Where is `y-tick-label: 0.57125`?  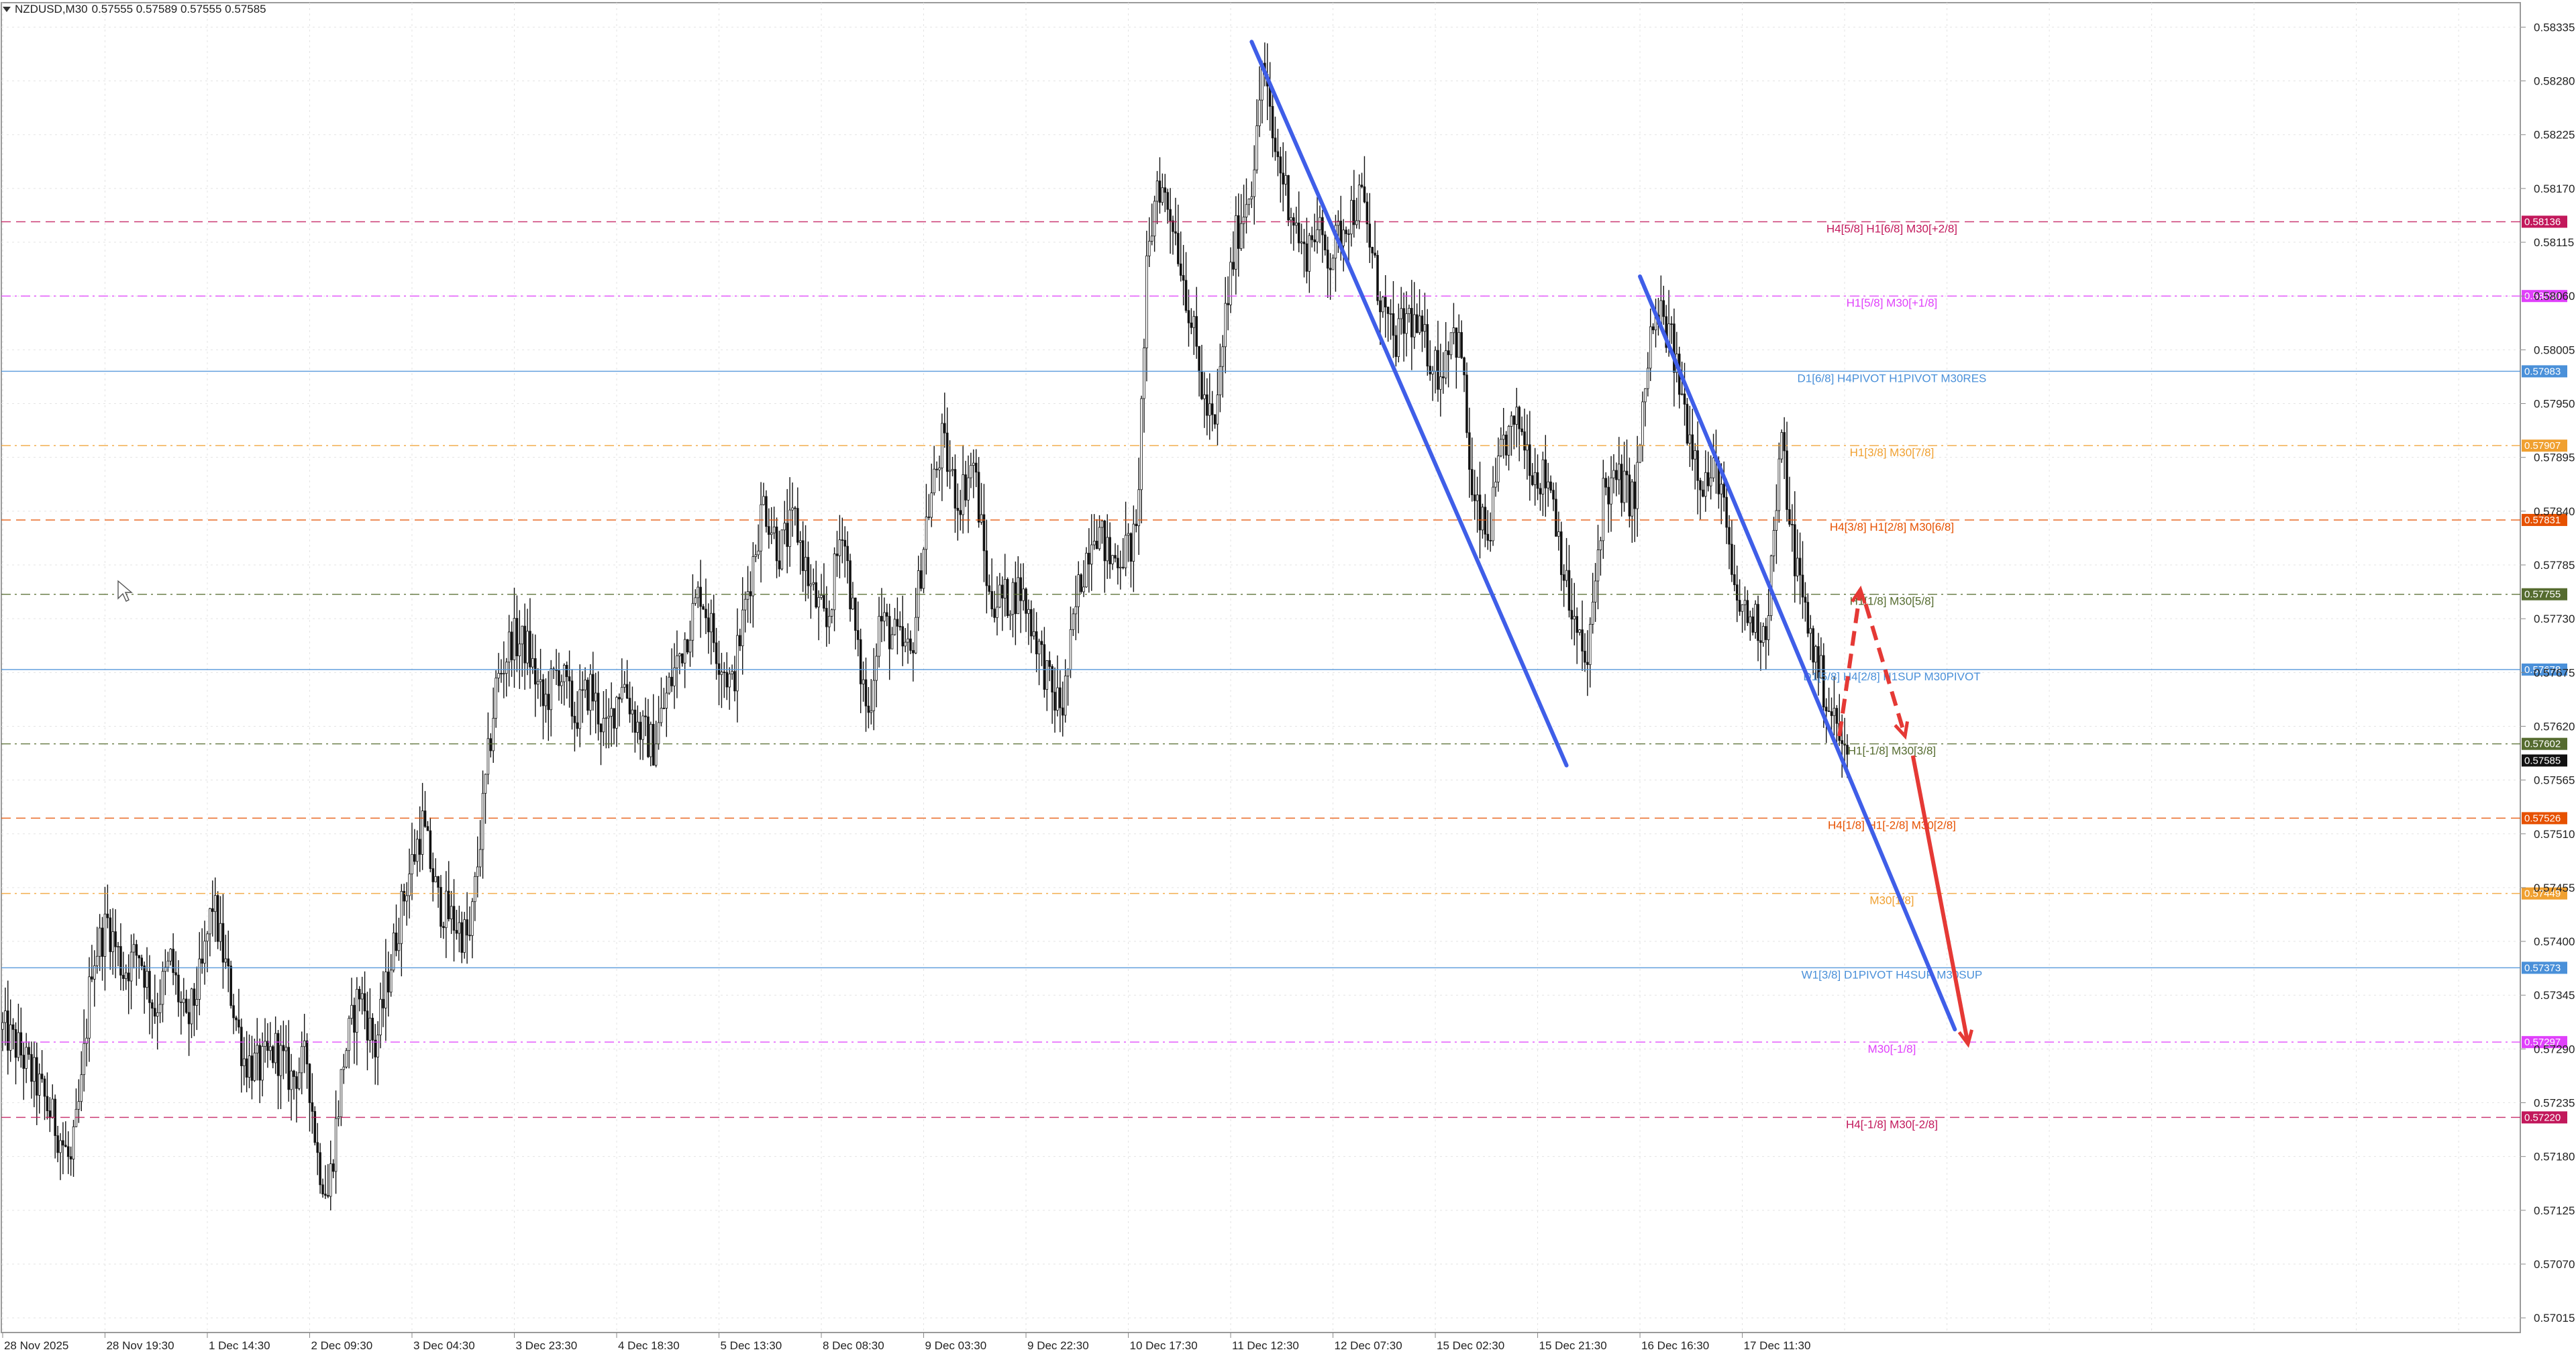
y-tick-label: 0.57125 is located at coordinates (2554, 1210).